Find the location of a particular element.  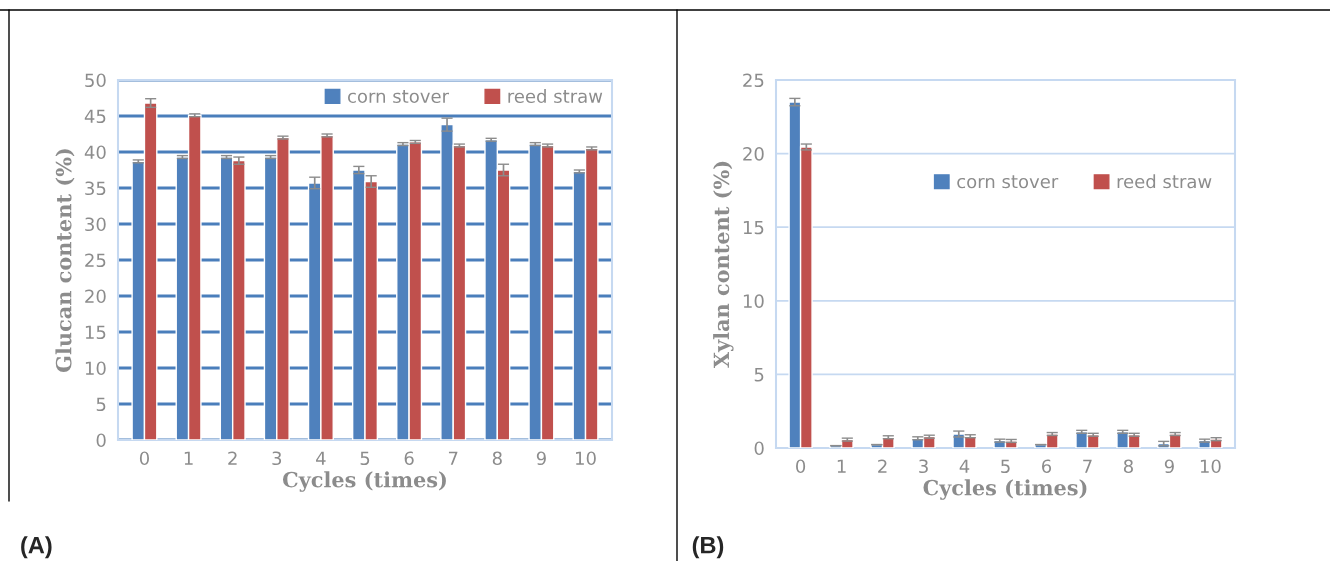

y-tick-label: 40 is located at coordinates (95, 152).